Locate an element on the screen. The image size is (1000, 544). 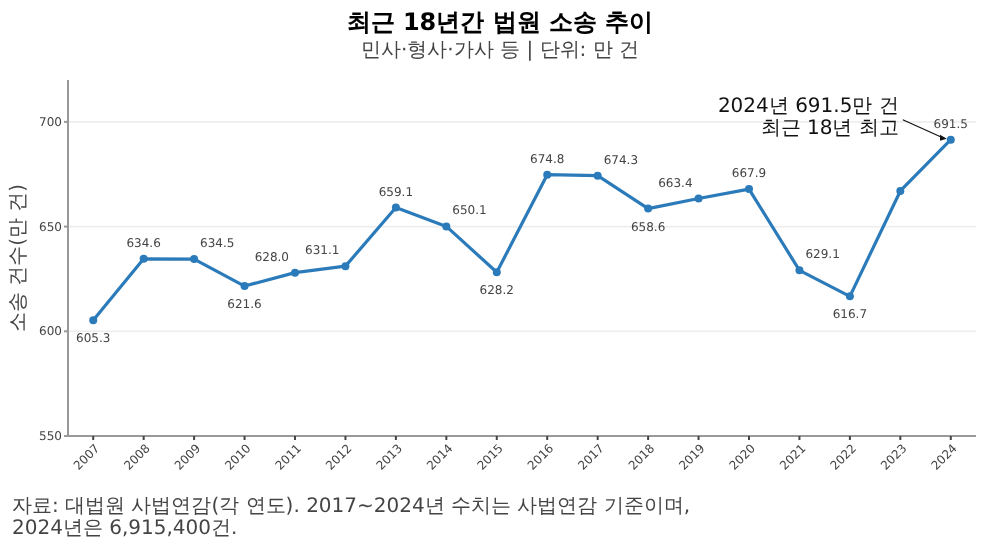
chart-subtitle: 민사·형사·가사 등 | 단위: 만 건 is located at coordinates (500, 51).